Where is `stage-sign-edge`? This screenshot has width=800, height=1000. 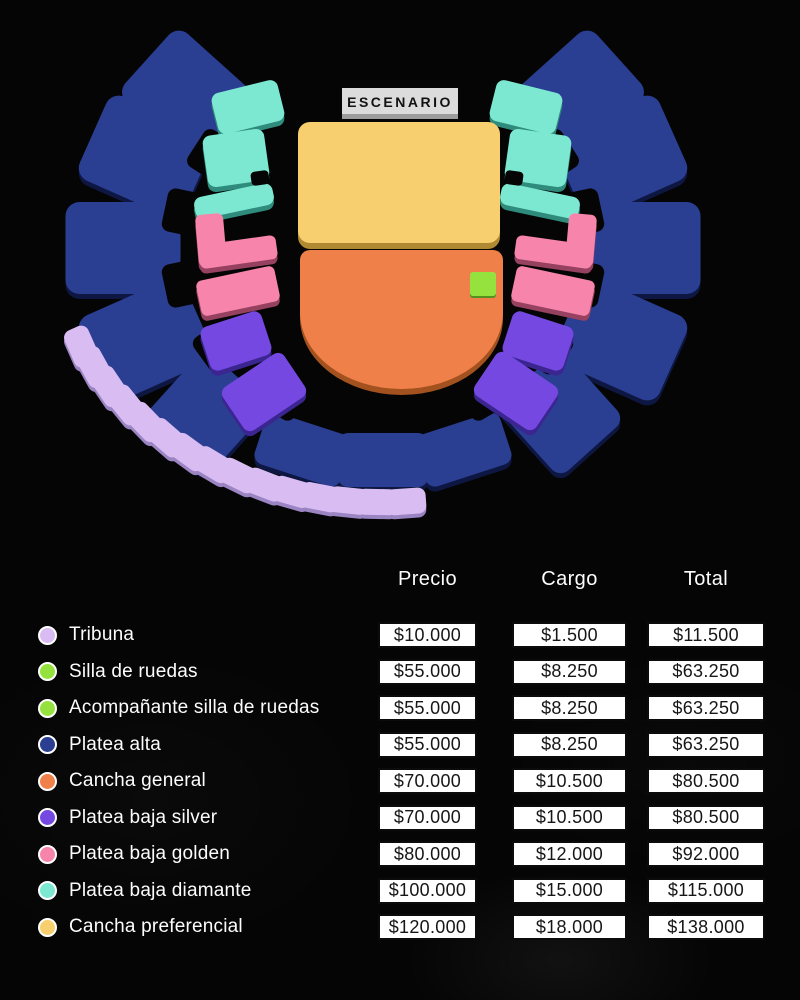
stage-sign-edge is located at coordinates (400, 116).